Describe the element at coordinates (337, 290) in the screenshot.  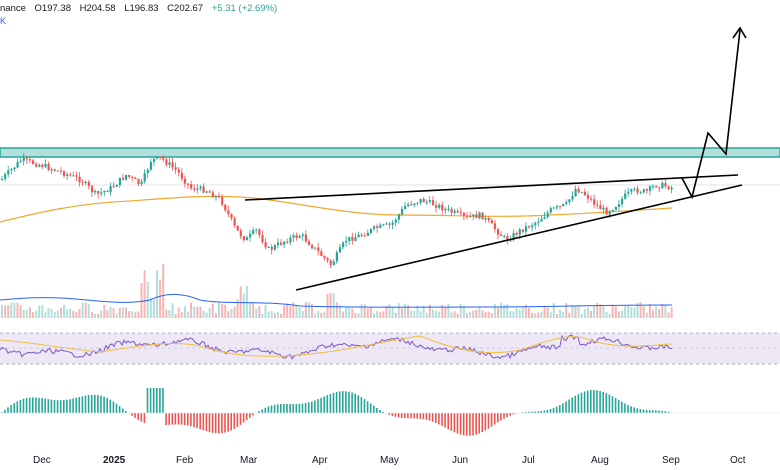
I see `volume-bars` at that location.